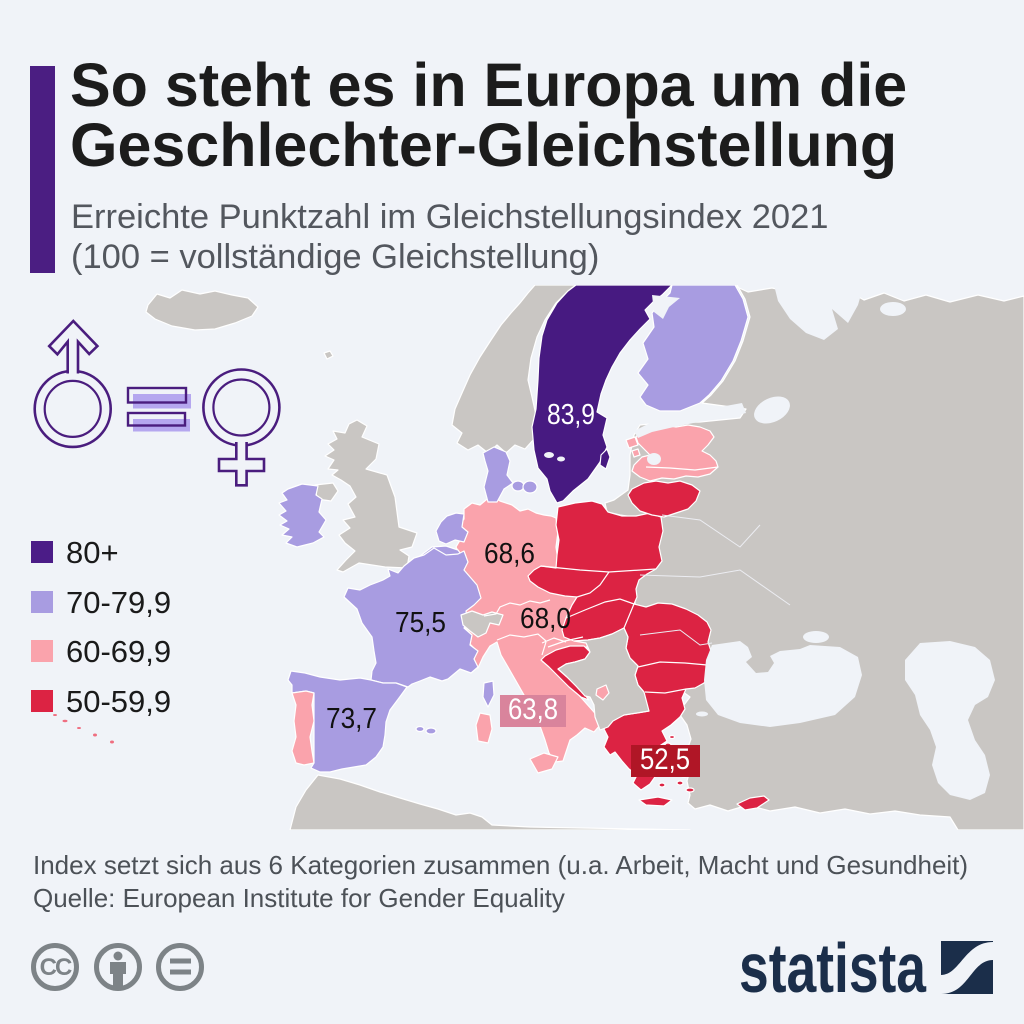  Describe the element at coordinates (420, 623) in the screenshot. I see `svg-text: 75,5` at that location.